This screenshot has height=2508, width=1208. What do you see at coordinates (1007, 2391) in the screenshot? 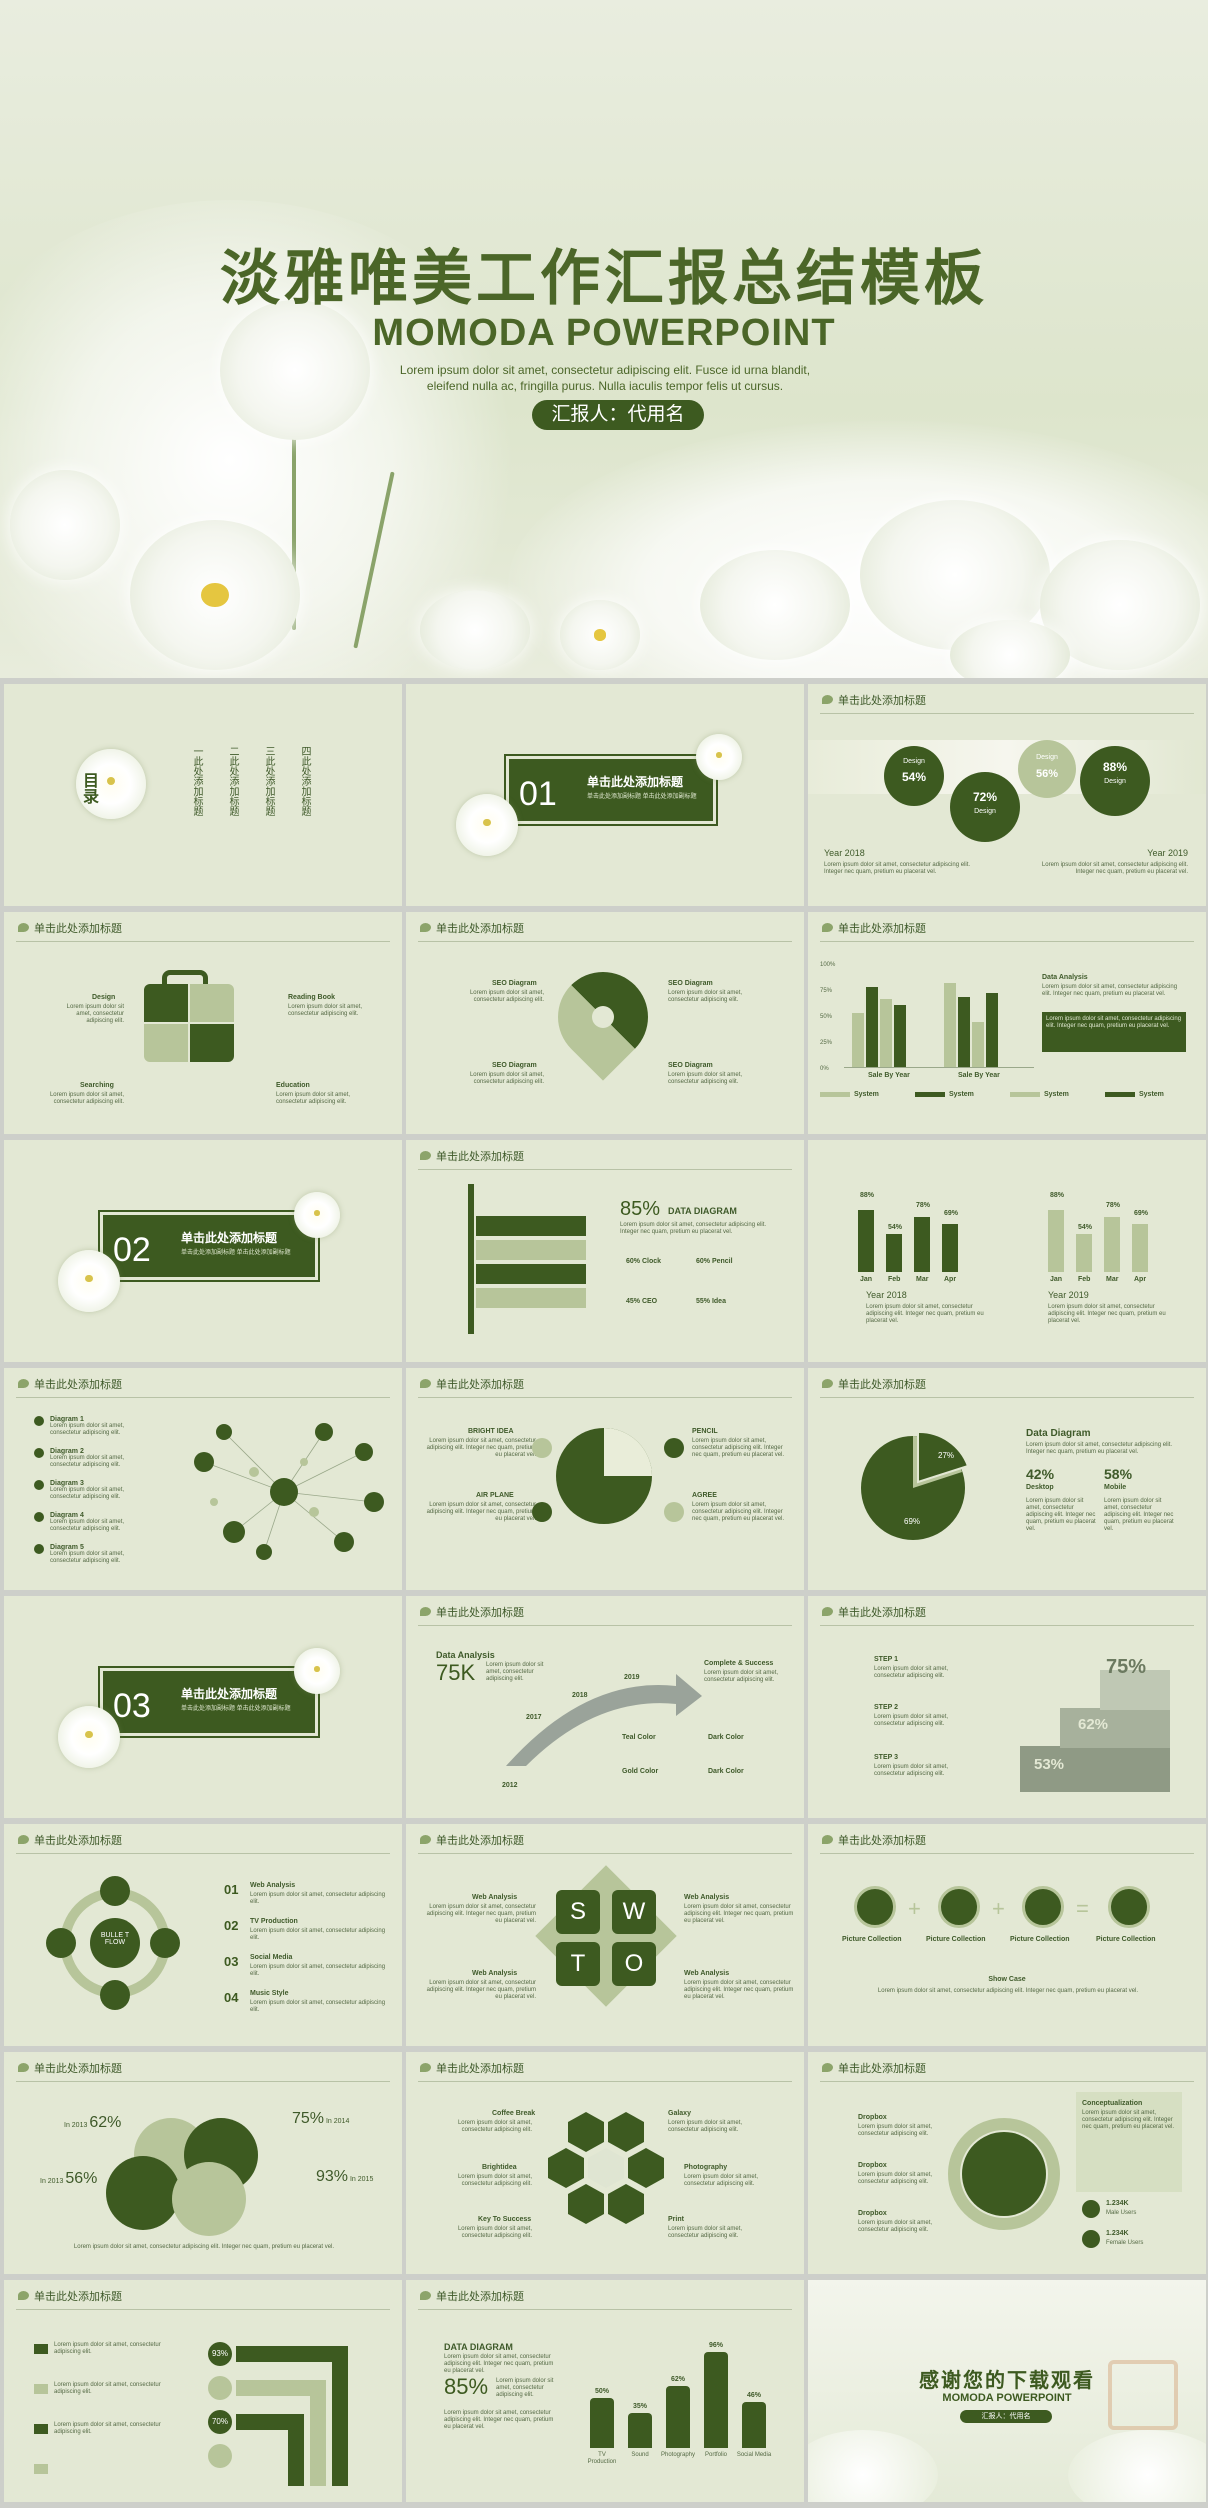
I see `slide-thanks: 感谢您的下载观看 MOMODA POWERPOINT 汇报人：代用名` at bounding box center [1007, 2391].